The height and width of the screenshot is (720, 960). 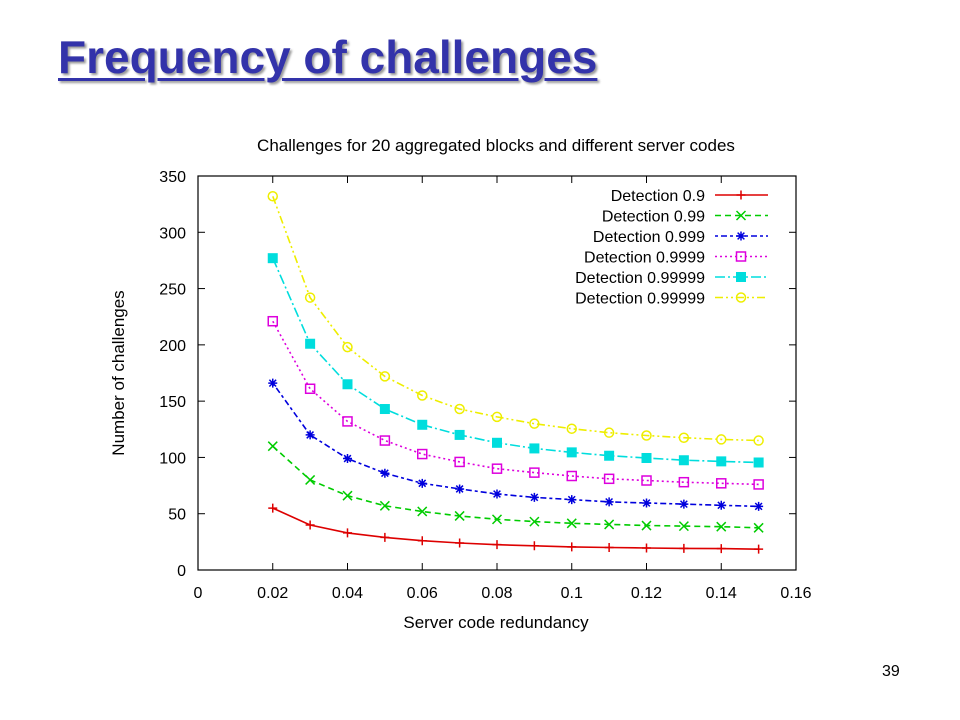 I want to click on x-tick-label: 0.14, so click(x=721, y=593).